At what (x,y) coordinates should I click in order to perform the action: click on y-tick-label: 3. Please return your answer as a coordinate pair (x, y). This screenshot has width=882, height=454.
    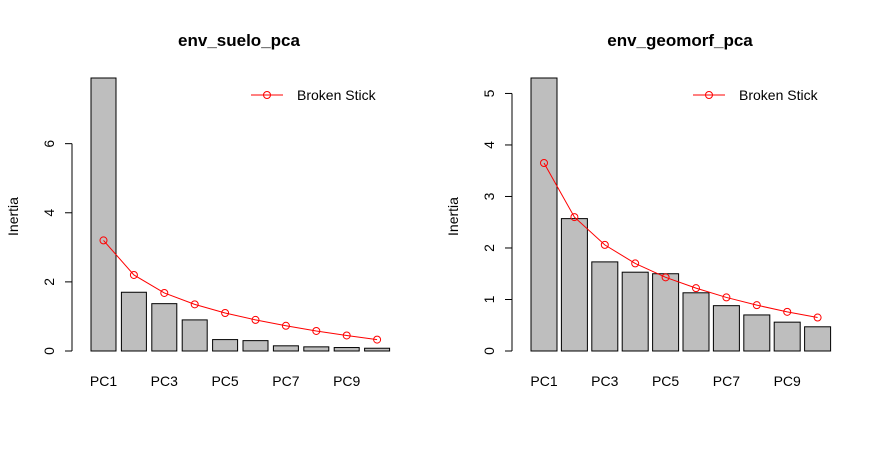
    Looking at the image, I should click on (489, 196).